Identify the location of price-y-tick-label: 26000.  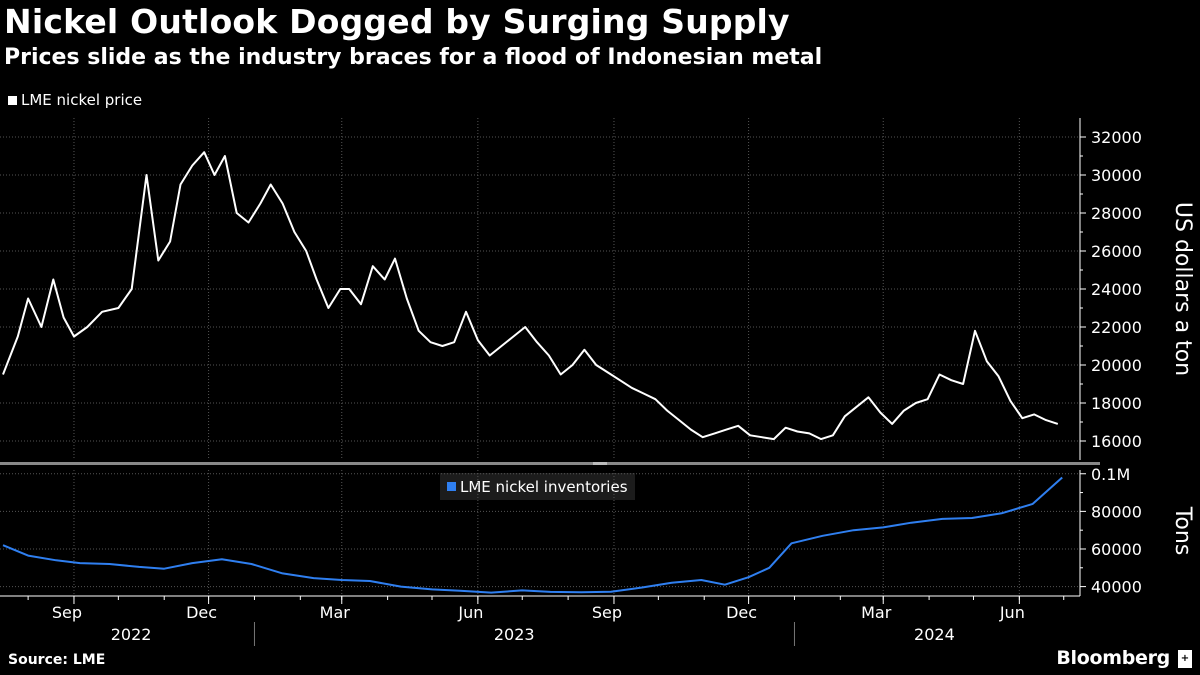
(1116, 251).